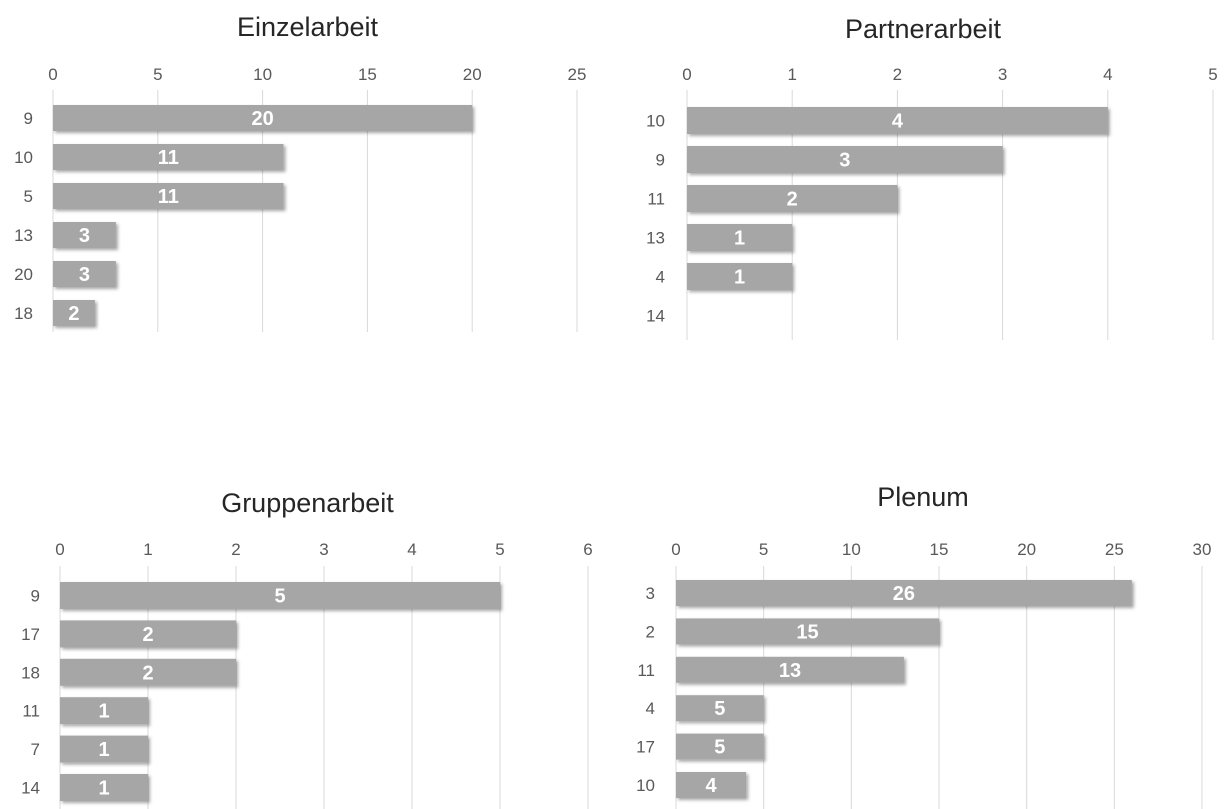 Image resolution: width=1231 pixels, height=809 pixels. I want to click on data-label: 20, so click(262, 119).